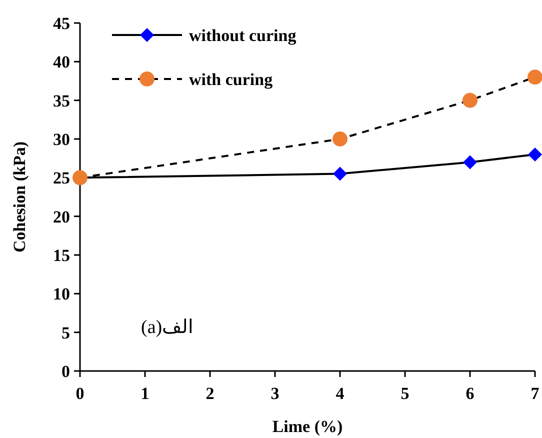 Image resolution: width=542 pixels, height=438 pixels. I want to click on y-axis-title: Cohesion (kPa), so click(19, 197).